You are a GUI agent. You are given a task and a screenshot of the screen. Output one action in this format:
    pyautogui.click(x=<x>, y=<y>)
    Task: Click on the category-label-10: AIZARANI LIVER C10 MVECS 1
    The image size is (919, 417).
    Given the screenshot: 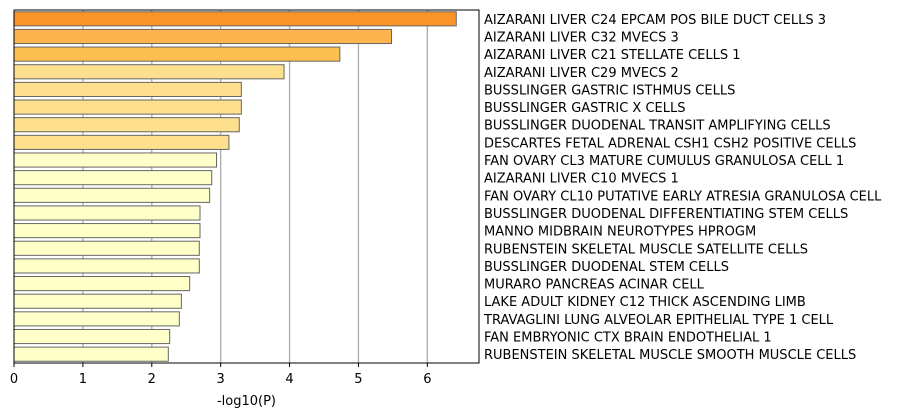 What is the action you would take?
    pyautogui.click(x=581, y=179)
    